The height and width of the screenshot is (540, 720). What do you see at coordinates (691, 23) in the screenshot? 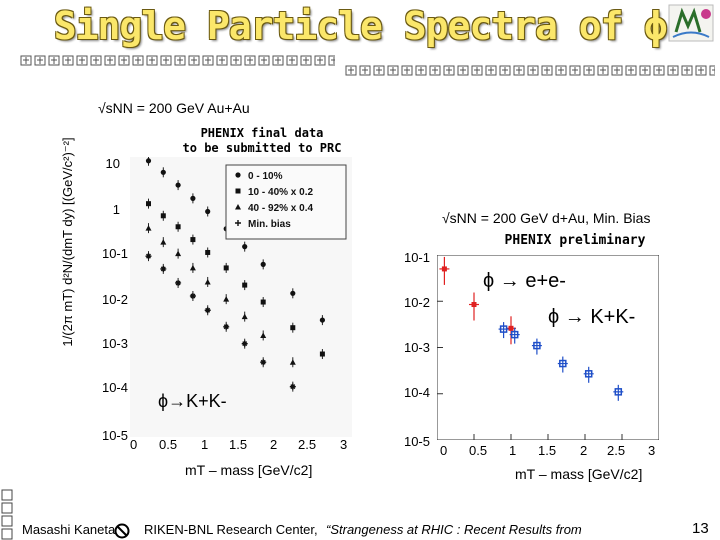
I see `institution-logo-icon` at bounding box center [691, 23].